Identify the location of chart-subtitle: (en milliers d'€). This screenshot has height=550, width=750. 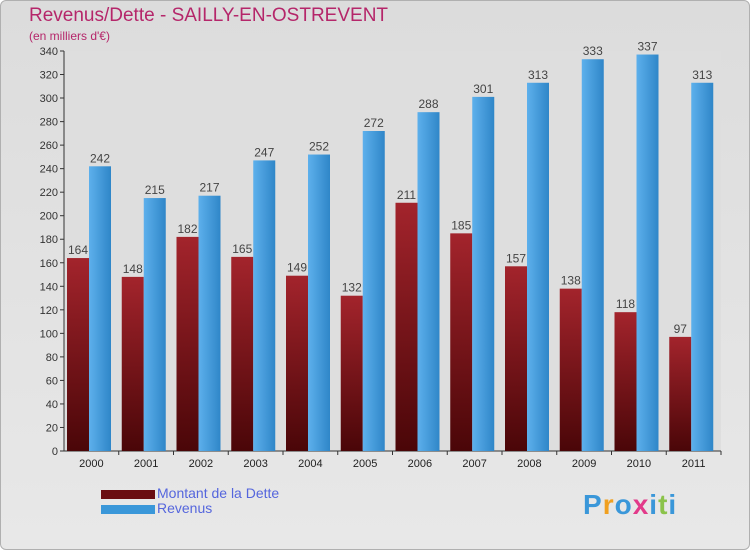
(69, 36).